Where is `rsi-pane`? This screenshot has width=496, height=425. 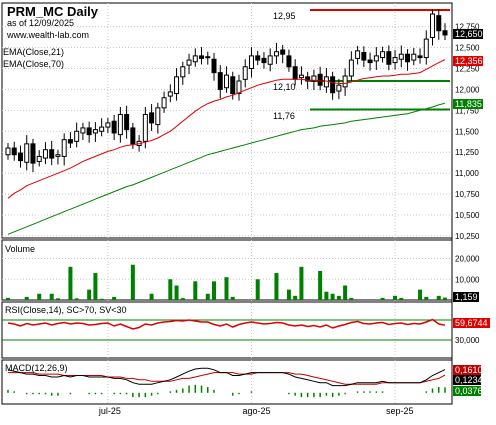
rsi-pane is located at coordinates (227, 330).